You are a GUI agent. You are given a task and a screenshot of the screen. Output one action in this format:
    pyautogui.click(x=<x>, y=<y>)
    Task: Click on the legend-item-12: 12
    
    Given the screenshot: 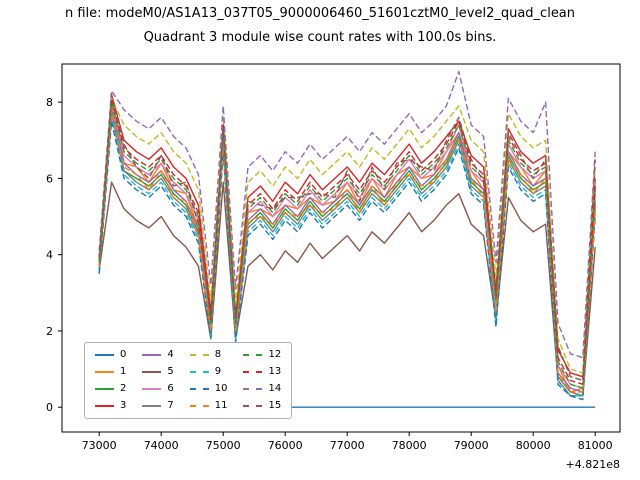 What is the action you would take?
    pyautogui.click(x=262, y=355)
    